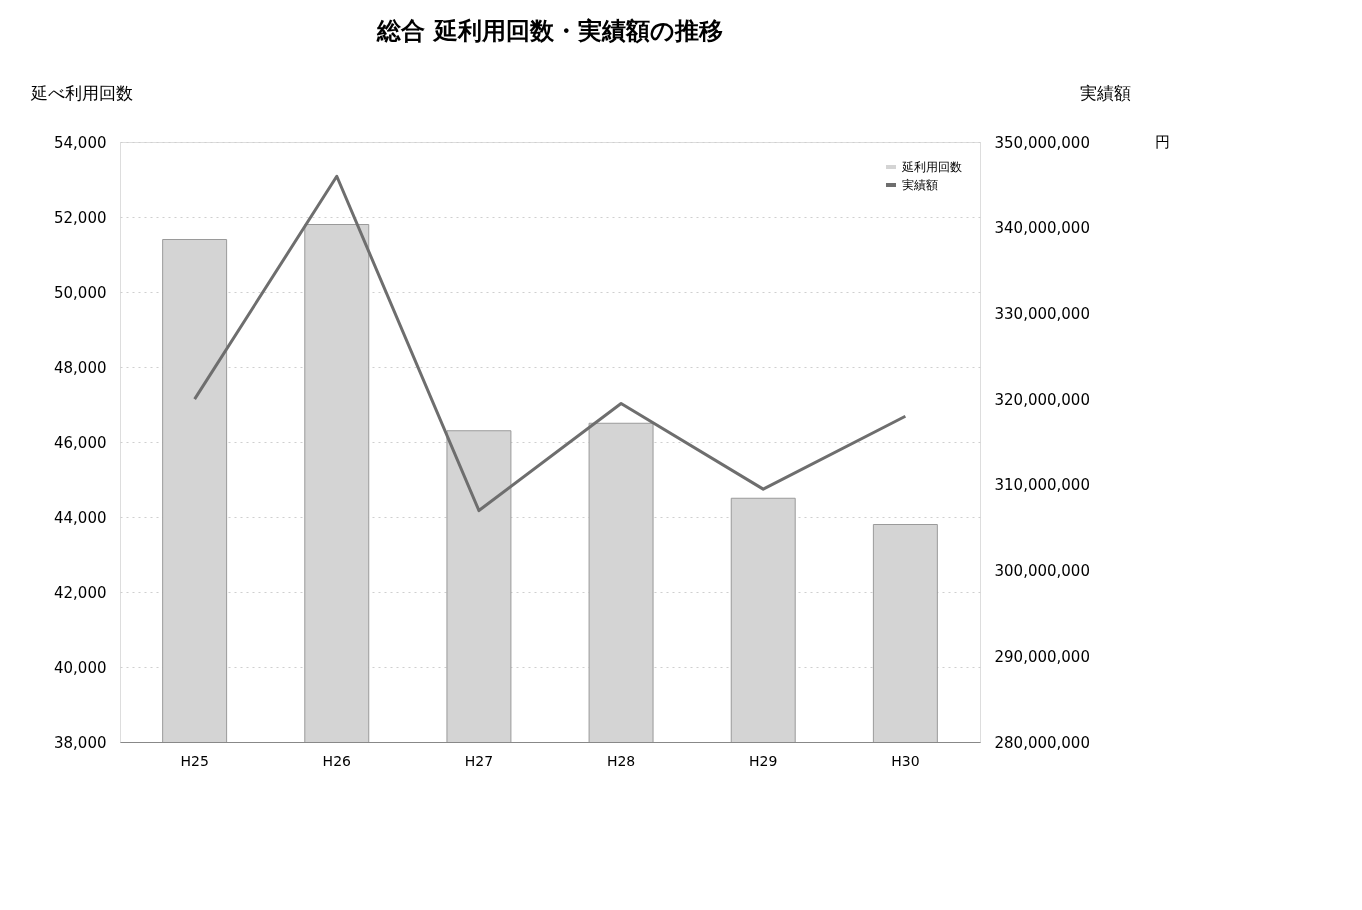 The width and height of the screenshot is (1362, 910). What do you see at coordinates (1042, 656) in the screenshot?
I see `y2-tick-label: 290,000,000` at bounding box center [1042, 656].